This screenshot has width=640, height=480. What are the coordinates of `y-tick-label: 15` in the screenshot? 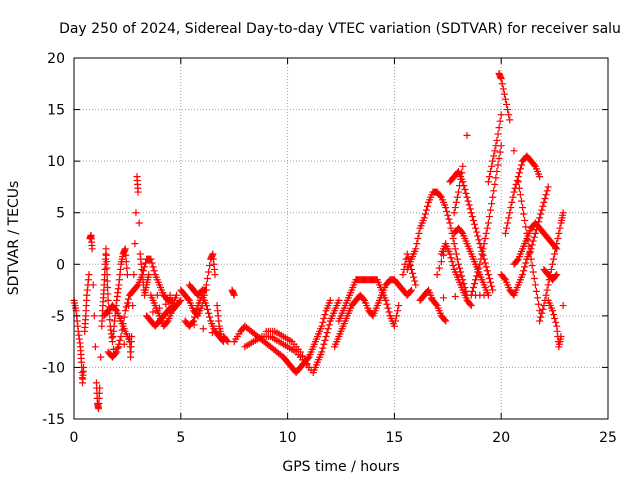 It's located at (56, 111).